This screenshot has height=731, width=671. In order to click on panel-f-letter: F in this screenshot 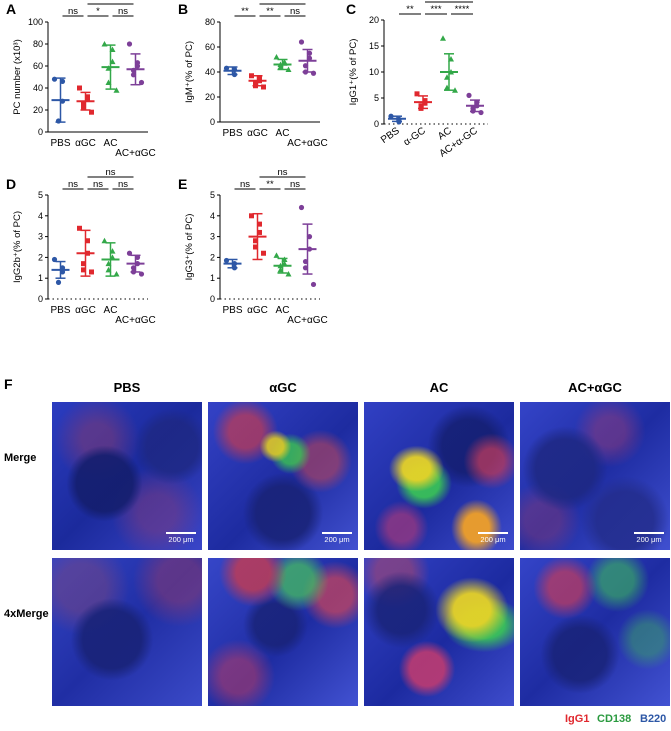, I will do `click(8, 384)`.